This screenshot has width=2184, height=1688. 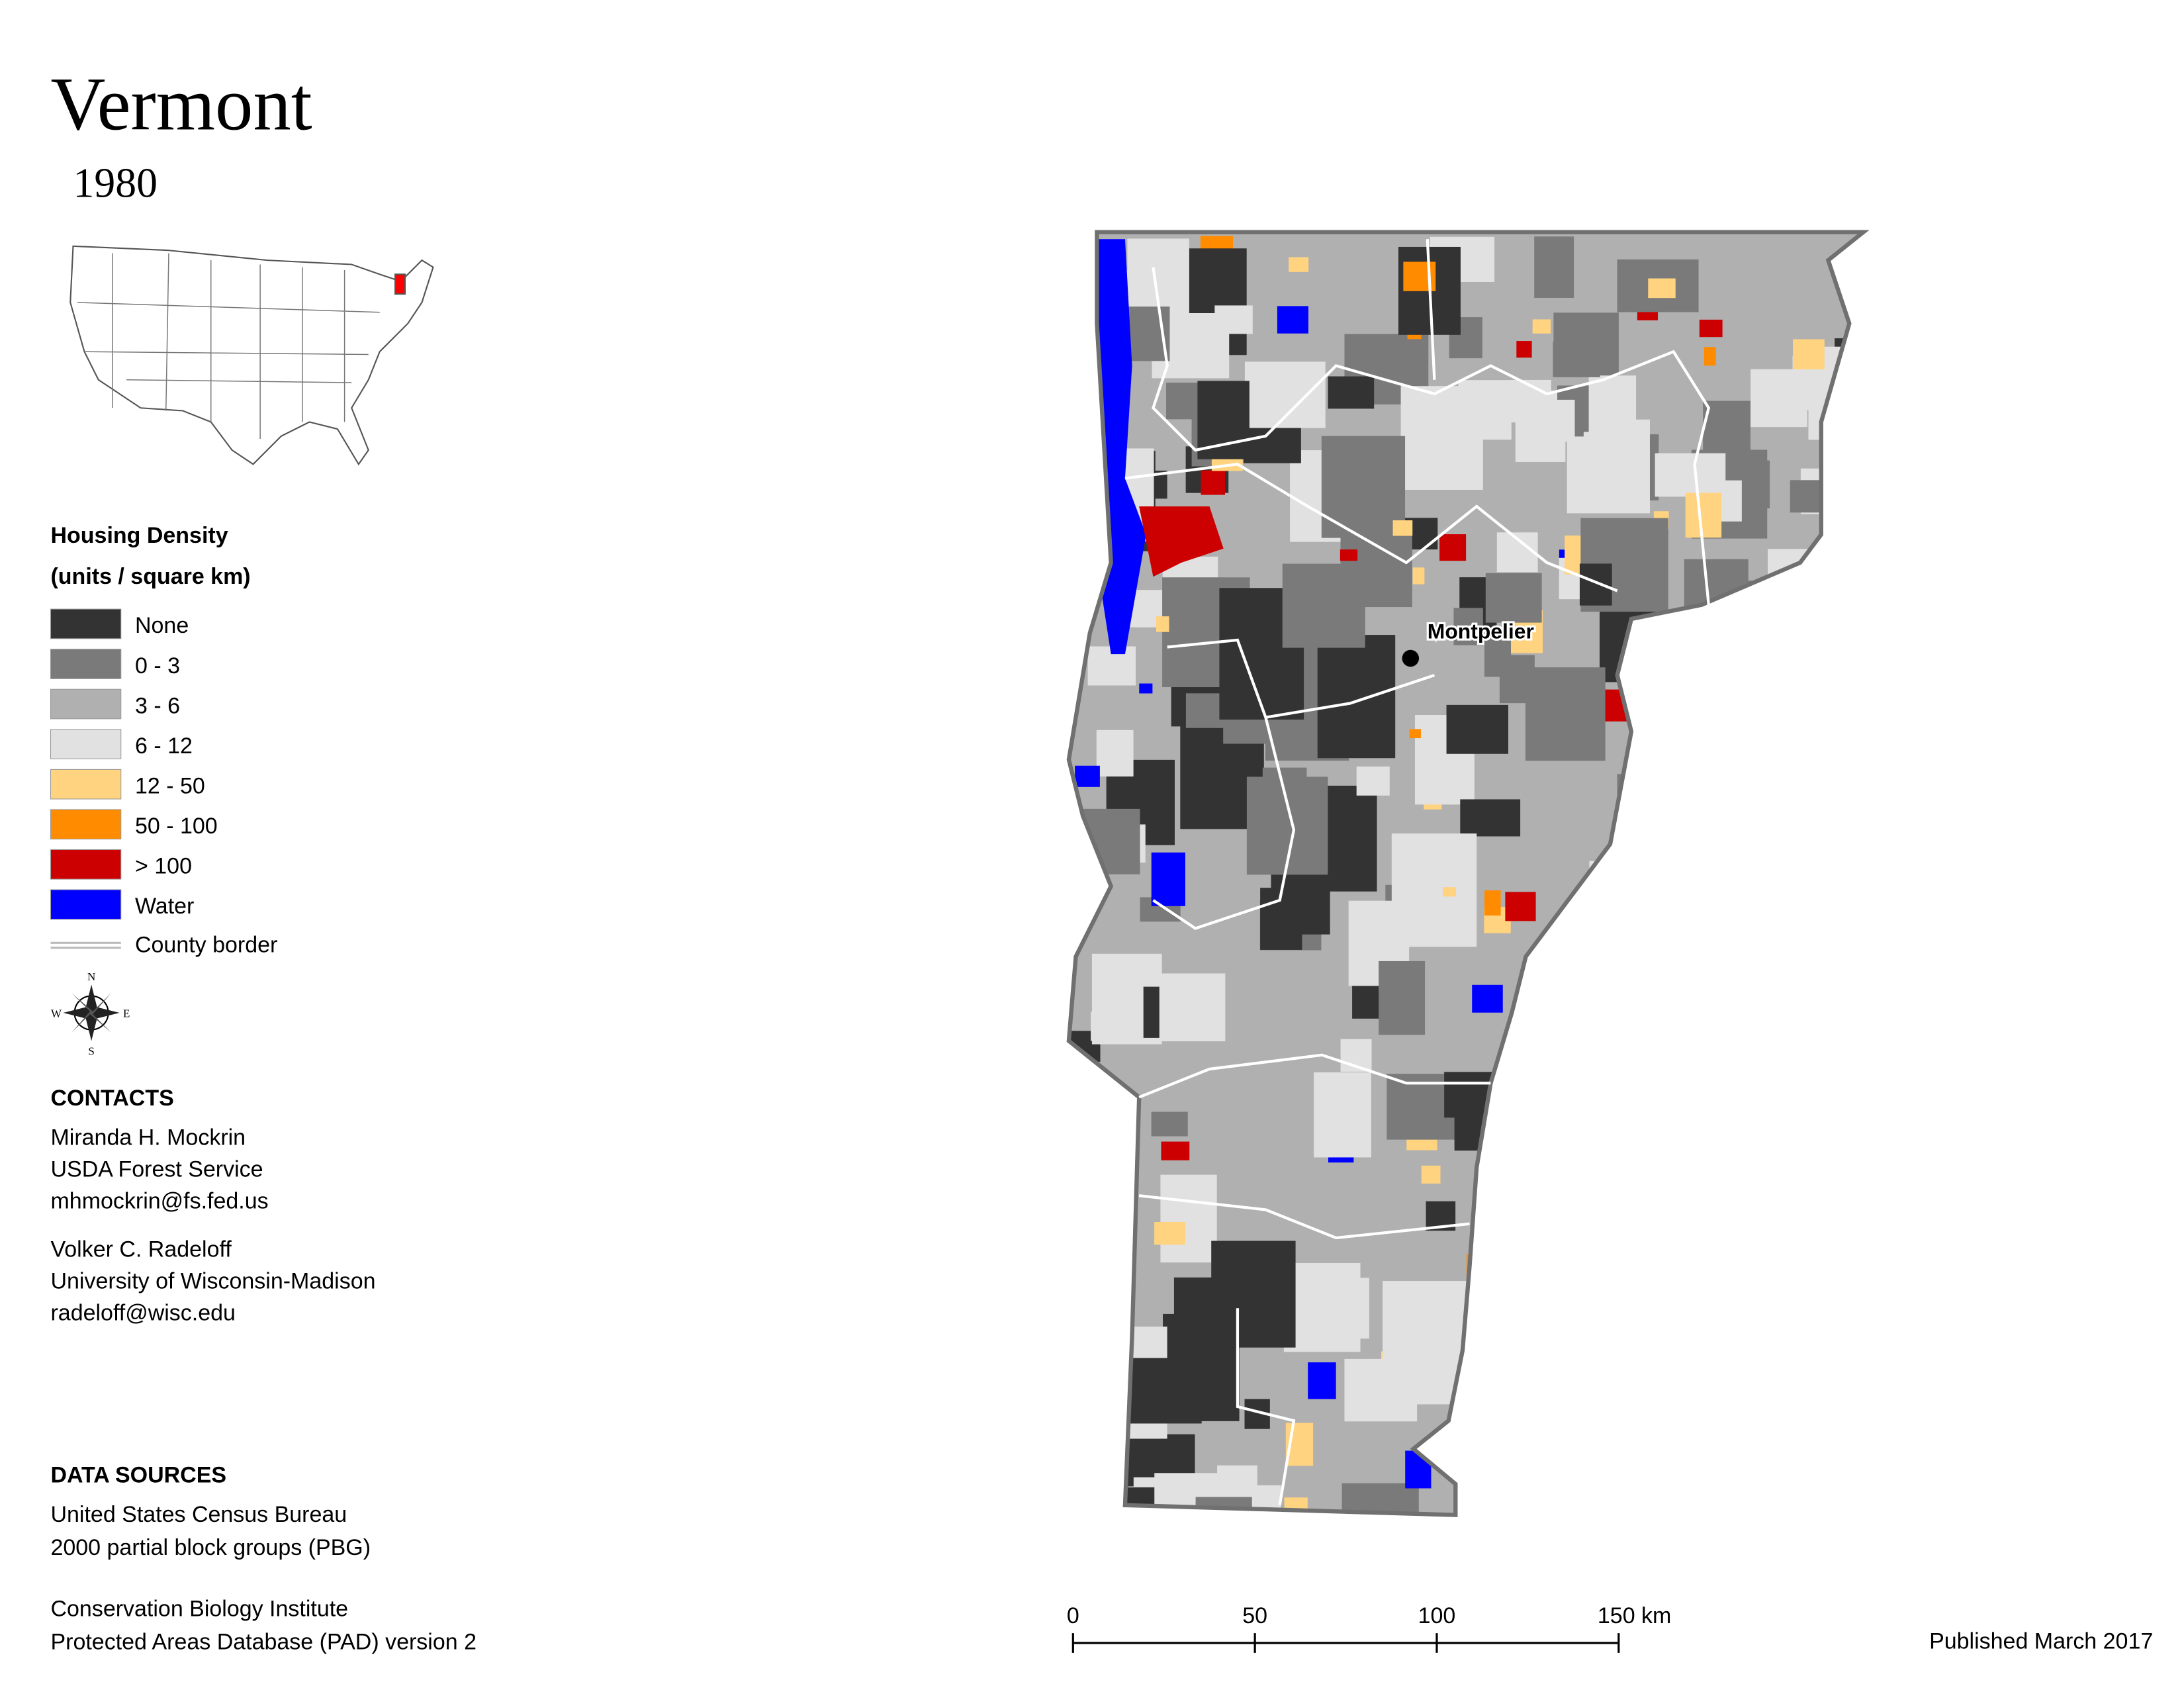 I want to click on scale-label: 150 km, so click(x=1635, y=1615).